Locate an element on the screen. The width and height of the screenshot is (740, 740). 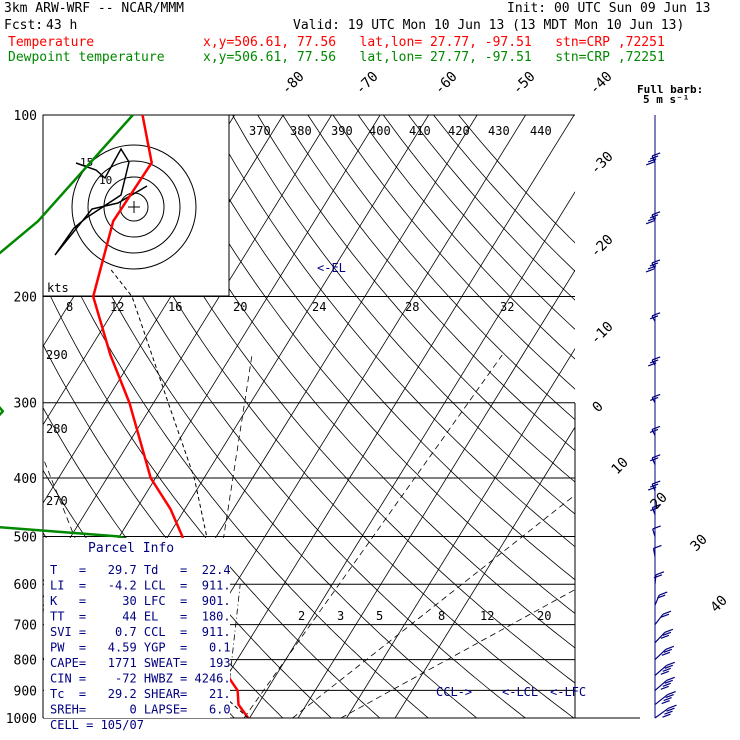
hodograph-ring-label: 10 is located at coordinates (105, 180).